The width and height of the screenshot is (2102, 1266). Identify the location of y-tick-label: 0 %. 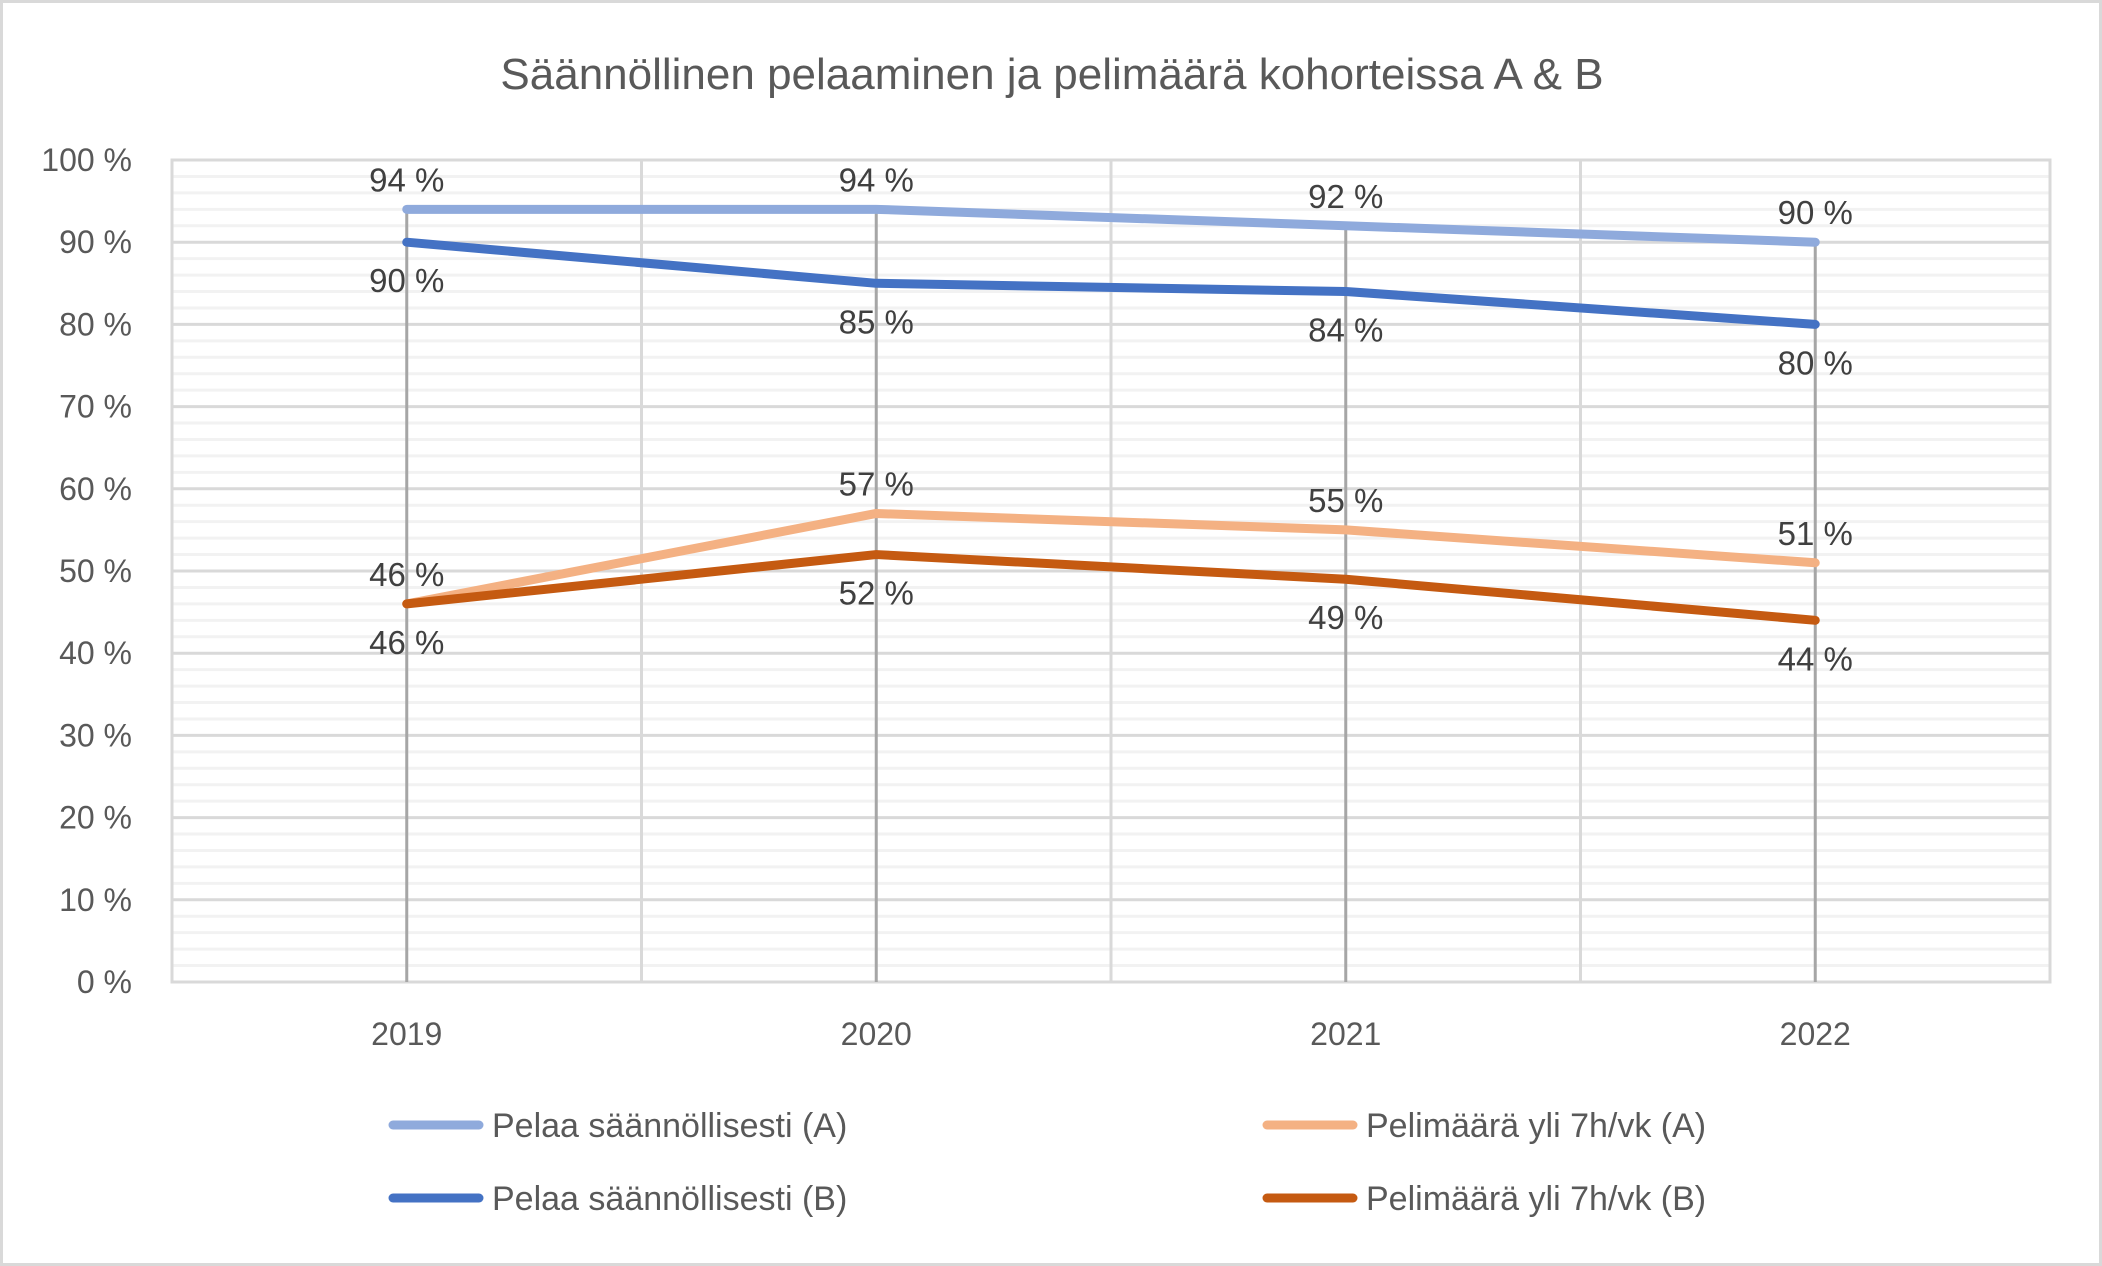
(104, 982).